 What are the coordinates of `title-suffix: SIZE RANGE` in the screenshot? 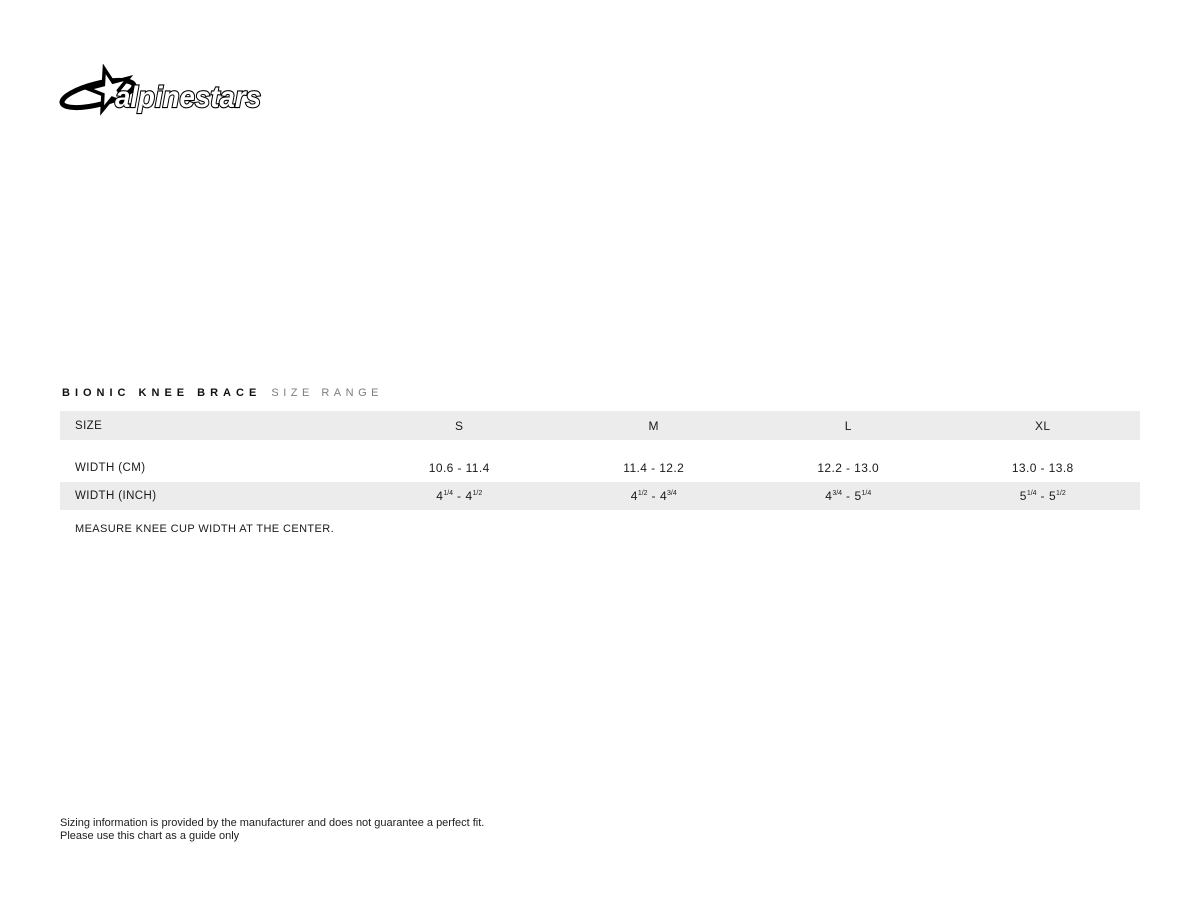 It's located at (327, 393).